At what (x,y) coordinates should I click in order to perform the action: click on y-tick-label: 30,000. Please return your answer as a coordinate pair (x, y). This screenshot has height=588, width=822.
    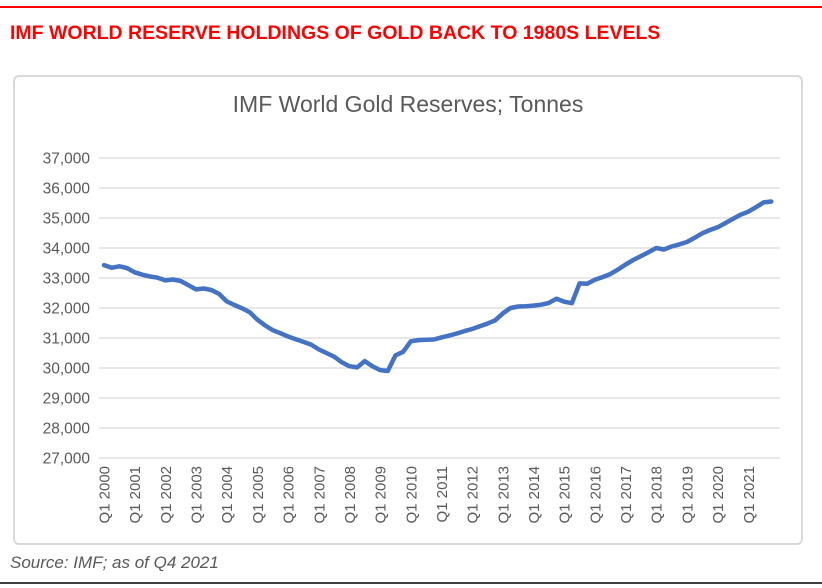
    Looking at the image, I should click on (67, 369).